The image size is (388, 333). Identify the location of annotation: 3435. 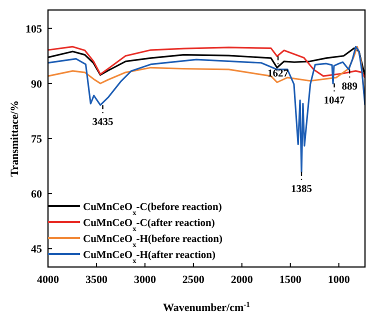
(103, 122).